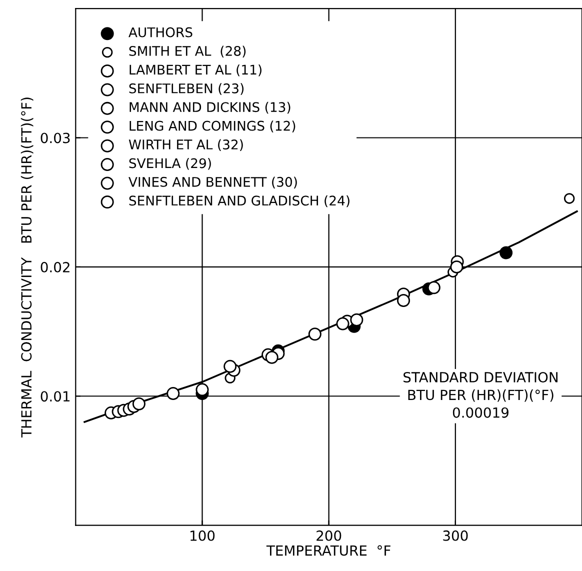 This screenshot has height=571, width=582. I want to click on y-tick-label: 0.01, so click(55, 396).